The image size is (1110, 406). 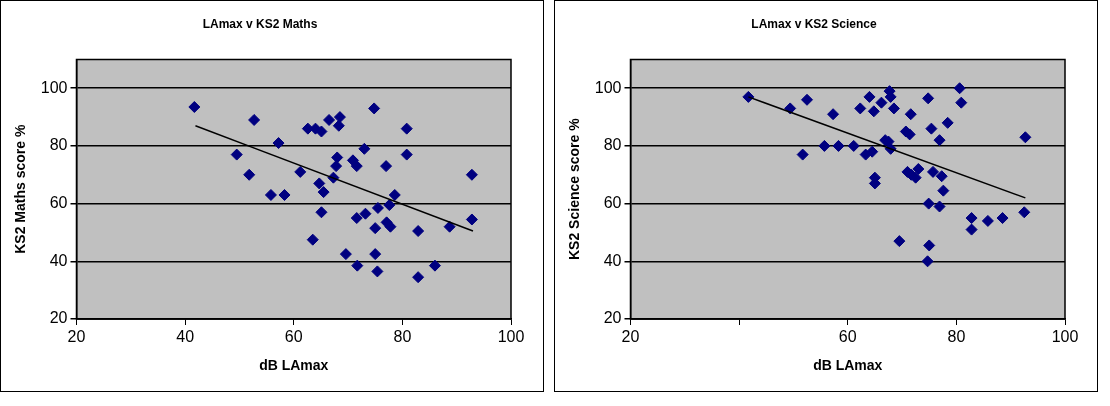 I want to click on chart-title: LAmax v KS2 Maths, so click(x=260, y=23).